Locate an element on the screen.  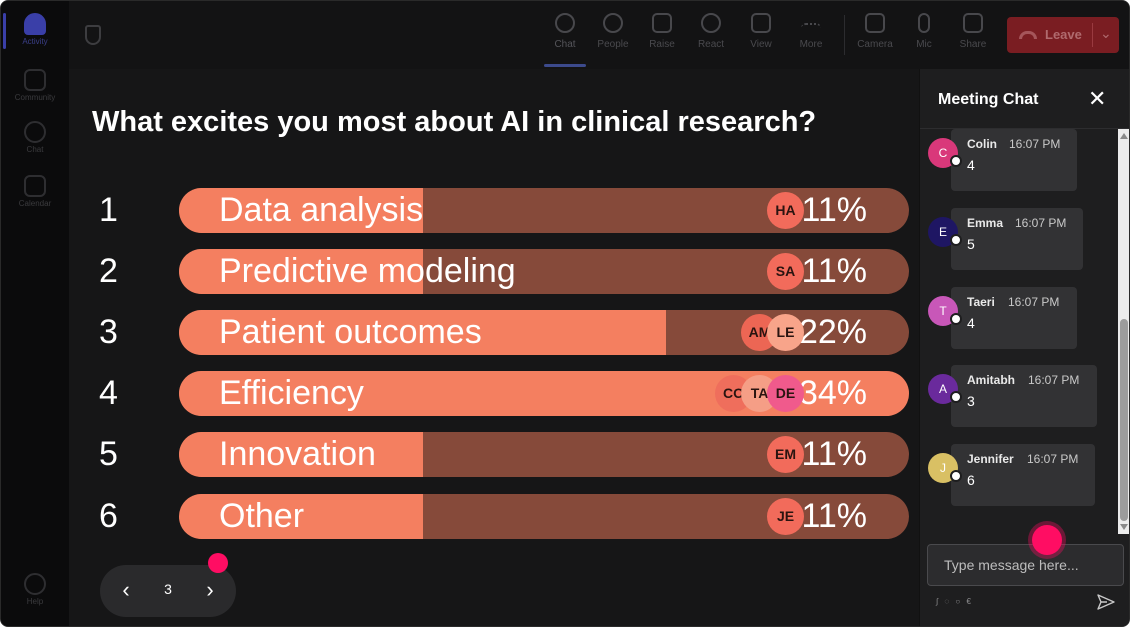
toolbar-react-button: React is located at coordinates (711, 31).